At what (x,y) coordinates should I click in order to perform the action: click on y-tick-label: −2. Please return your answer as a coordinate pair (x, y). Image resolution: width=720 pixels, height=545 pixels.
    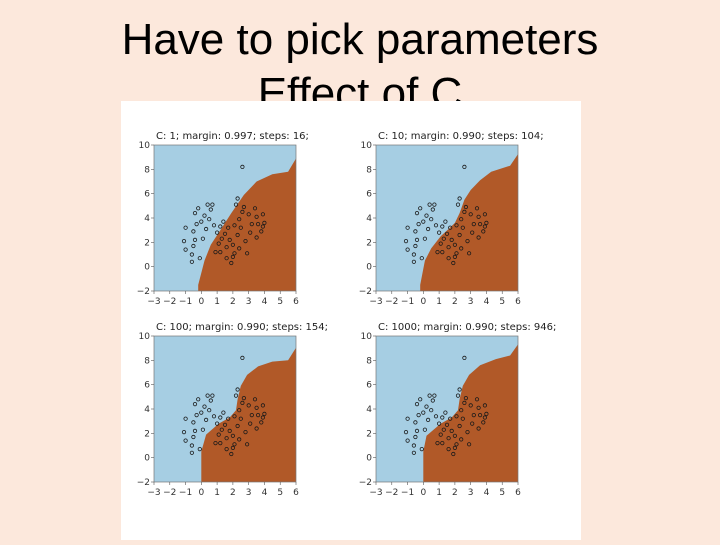
    Looking at the image, I should click on (365, 292).